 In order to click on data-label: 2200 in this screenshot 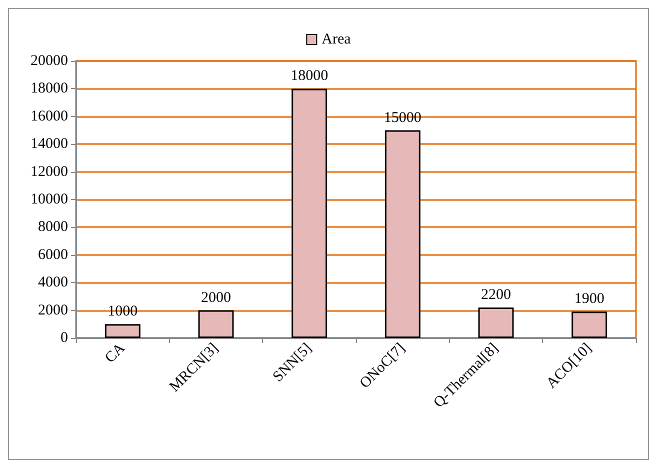, I will do `click(496, 295)`.